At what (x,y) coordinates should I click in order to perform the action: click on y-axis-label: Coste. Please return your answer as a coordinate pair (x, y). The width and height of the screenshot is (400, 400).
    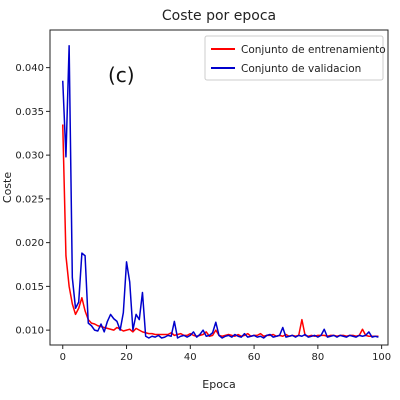
    Looking at the image, I should click on (7, 187).